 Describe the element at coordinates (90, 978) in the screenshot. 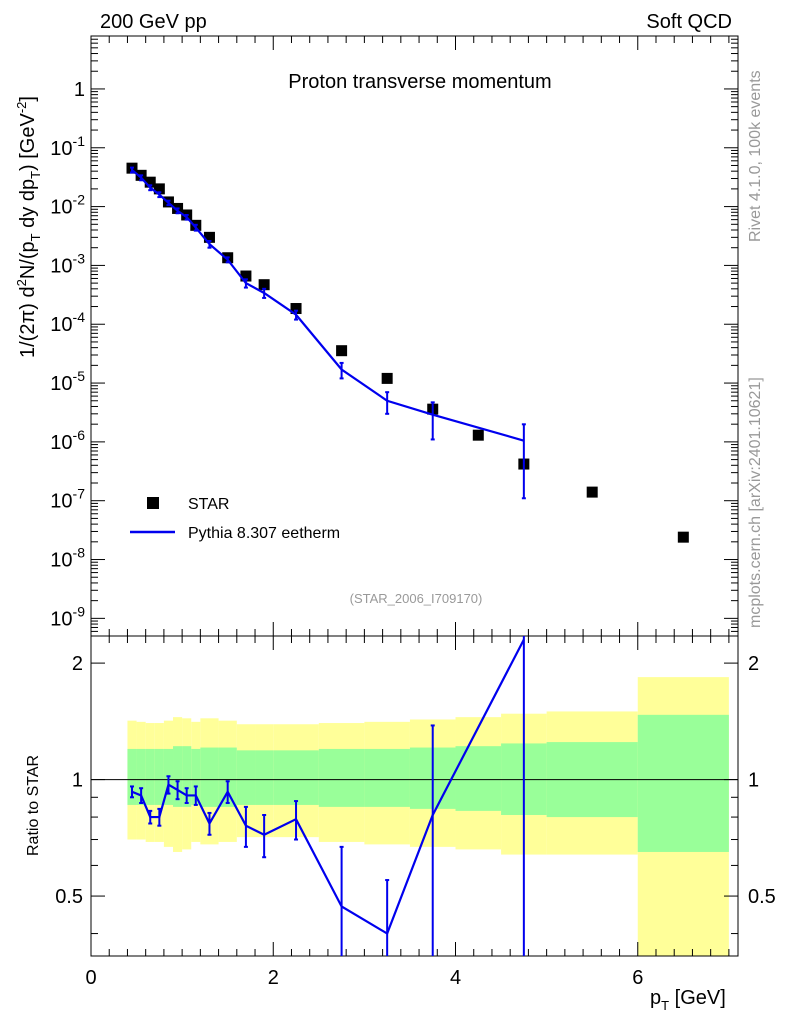

I see `x-tick-label: 0` at that location.